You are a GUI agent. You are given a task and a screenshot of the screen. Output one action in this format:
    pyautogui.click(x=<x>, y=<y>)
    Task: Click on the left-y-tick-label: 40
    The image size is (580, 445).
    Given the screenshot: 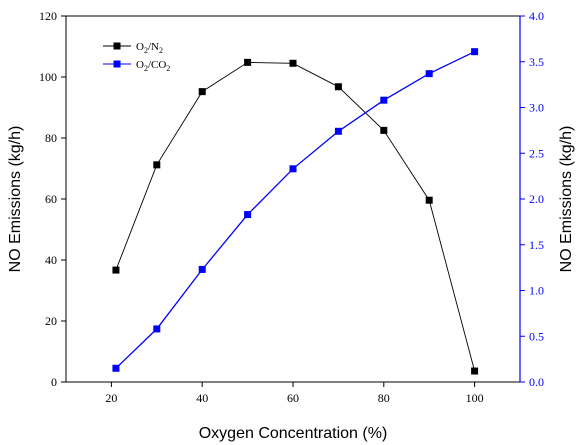 What is the action you would take?
    pyautogui.click(x=51, y=260)
    